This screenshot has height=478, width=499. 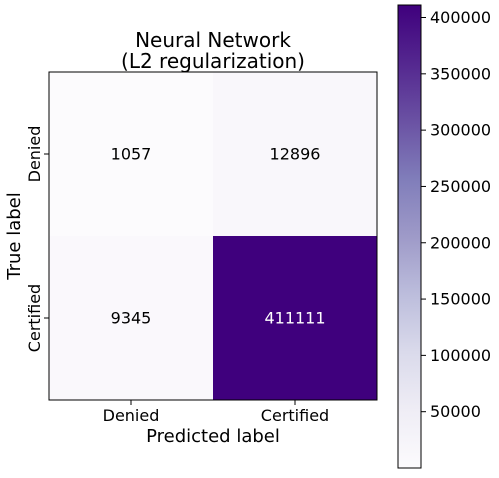 I want to click on y-axis-label: True label, so click(x=14, y=236).